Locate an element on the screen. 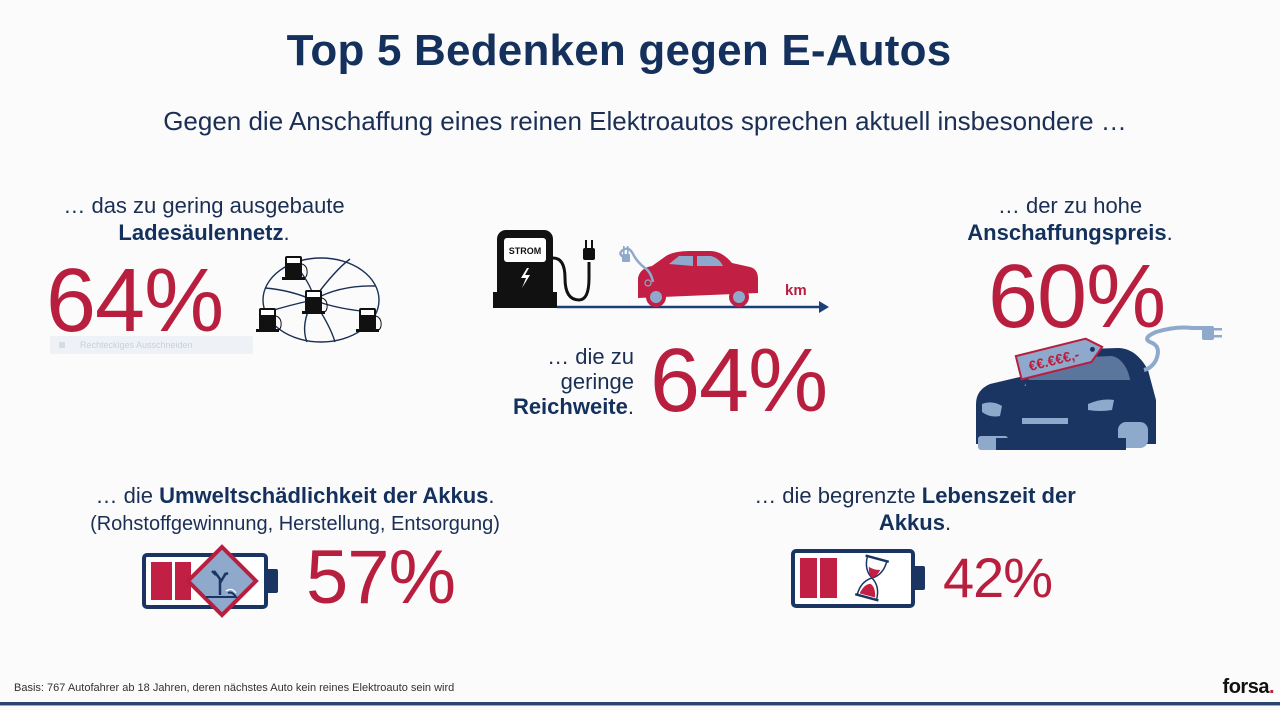 The image size is (1280, 710). battery-hourglass-icon is located at coordinates (858, 578).